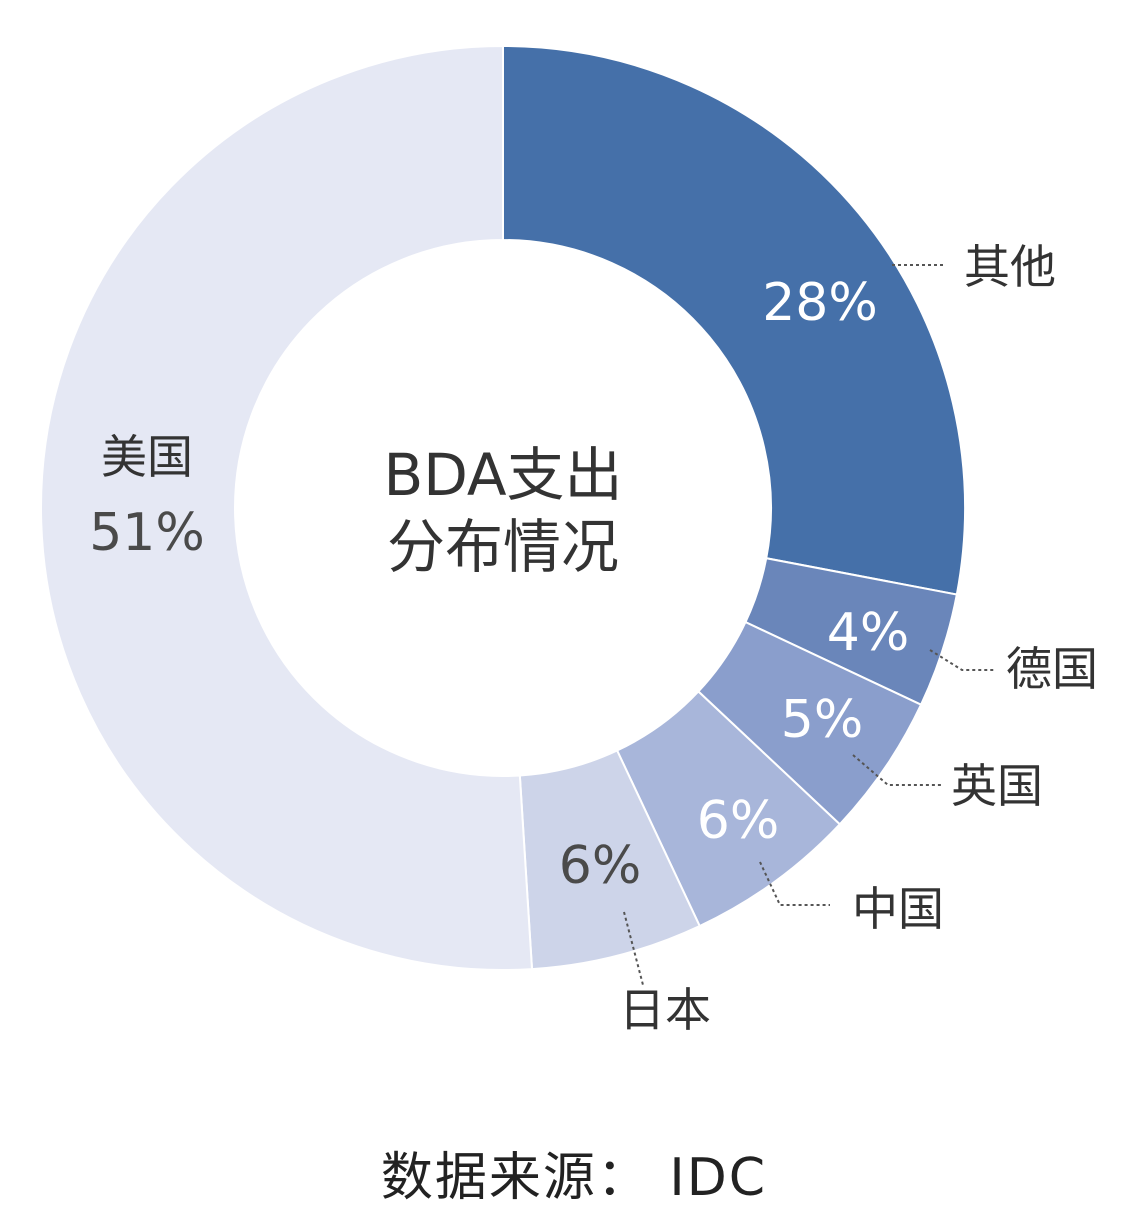 The height and width of the screenshot is (1230, 1148). I want to click on slice-3-name-label: 中国, so click(898, 909).